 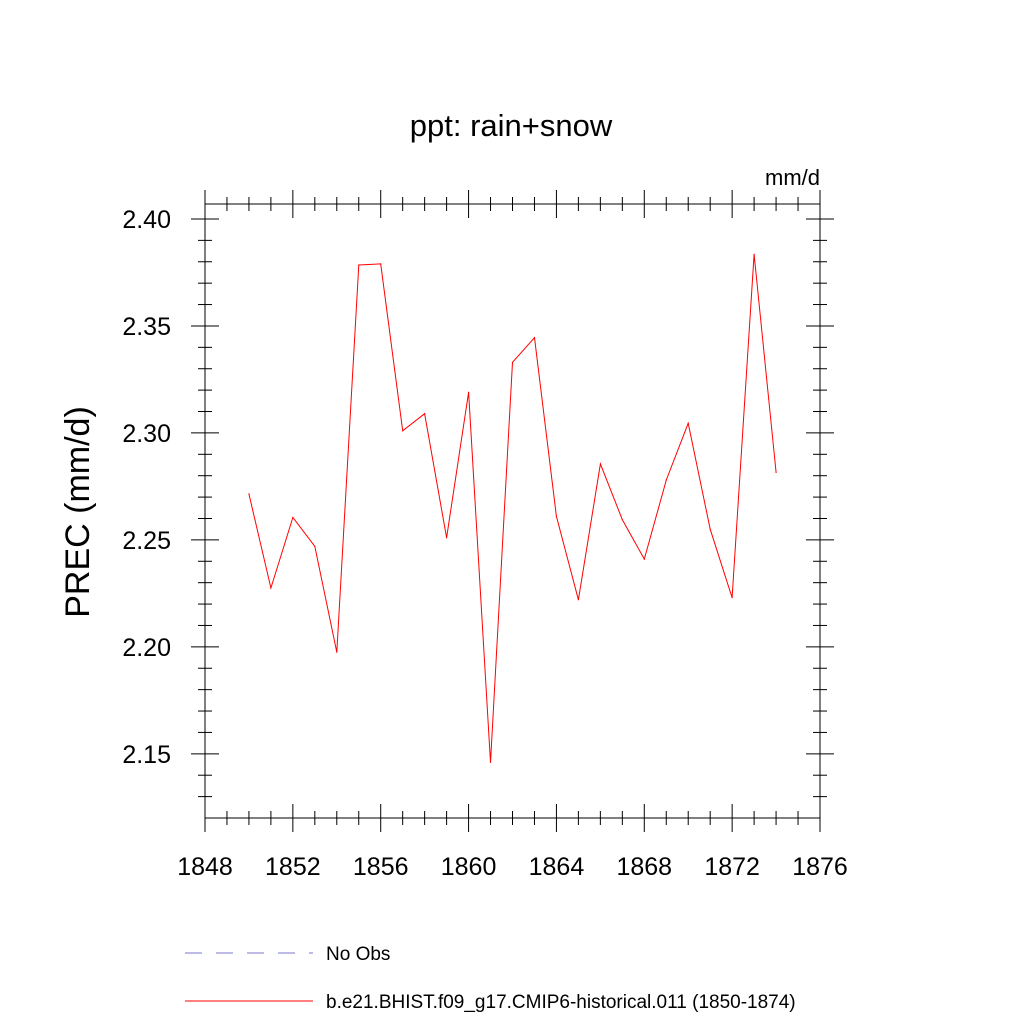 What do you see at coordinates (146, 648) in the screenshot?
I see `y-tick-label: 2.20` at bounding box center [146, 648].